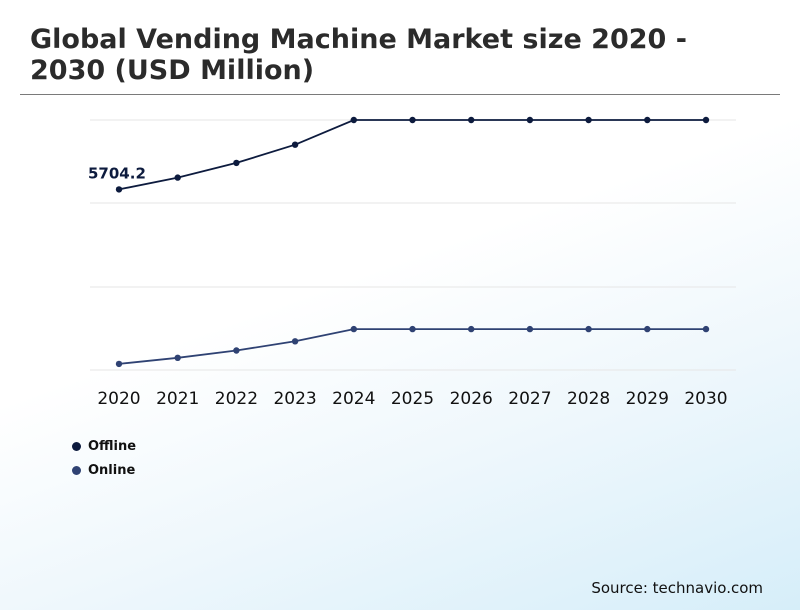 The image size is (800, 610). Describe the element at coordinates (647, 399) in the screenshot. I see `x-tick-2029: 2029` at that location.